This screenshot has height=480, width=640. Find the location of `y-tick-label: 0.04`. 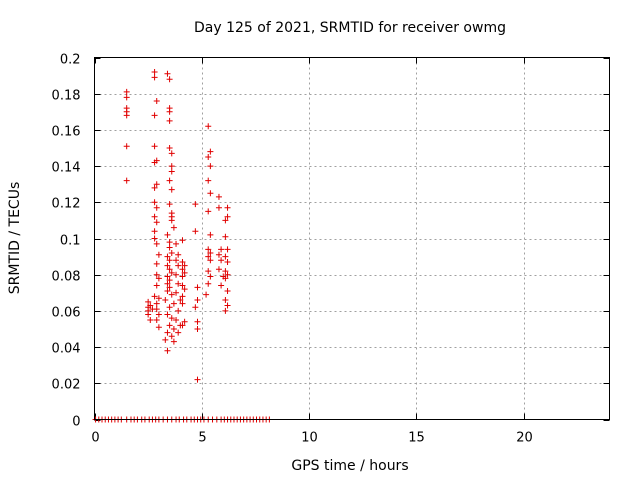

y-tick-label: 0.04 is located at coordinates (66, 349).